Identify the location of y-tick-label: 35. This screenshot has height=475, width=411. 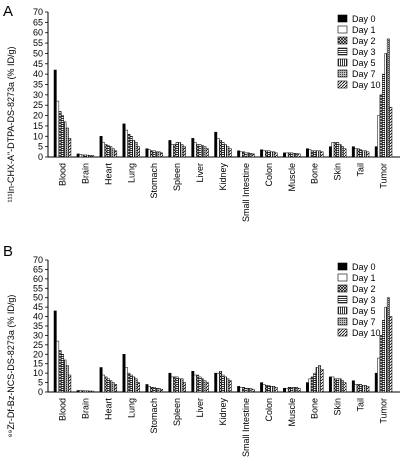
(38, 326).